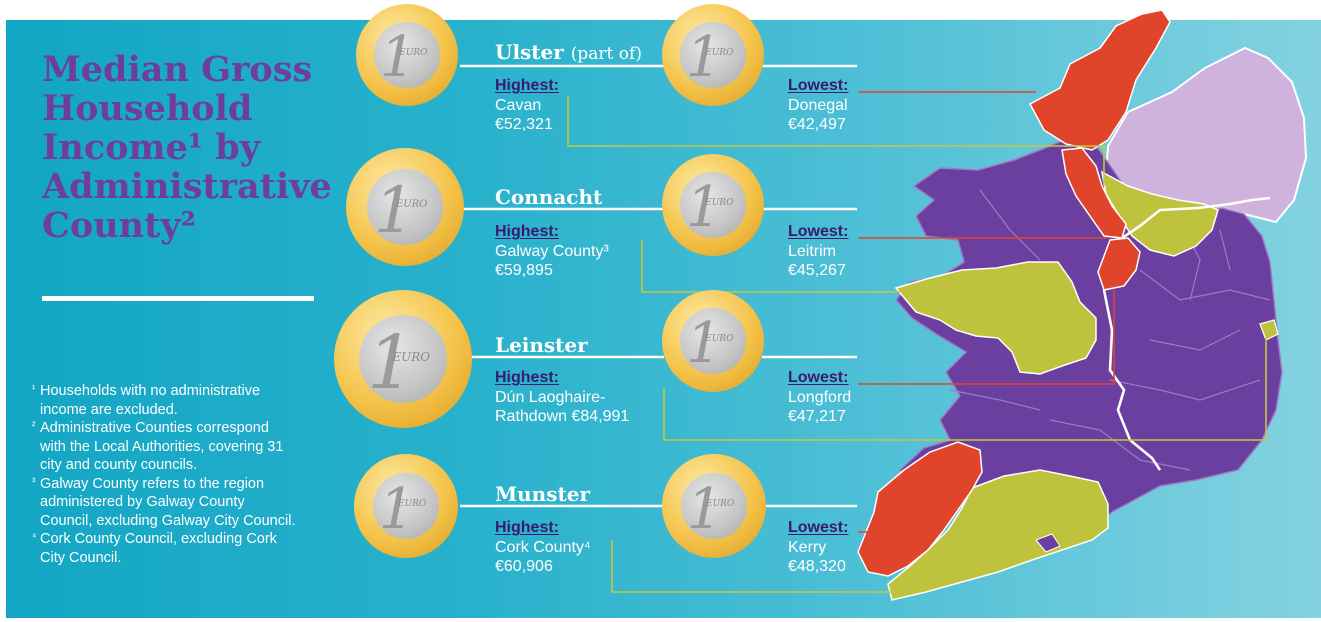 The height and width of the screenshot is (622, 1321). I want to click on lowest-entry: Lowest: Donegal €42,497, so click(818, 105).